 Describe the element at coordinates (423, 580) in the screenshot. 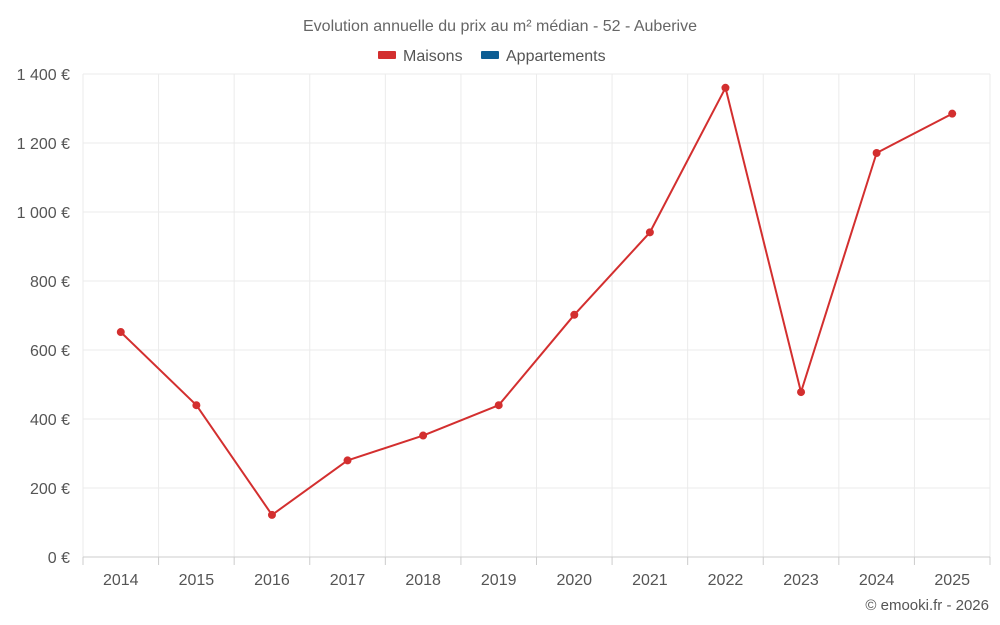

I see `x-tick-label: 2018` at that location.